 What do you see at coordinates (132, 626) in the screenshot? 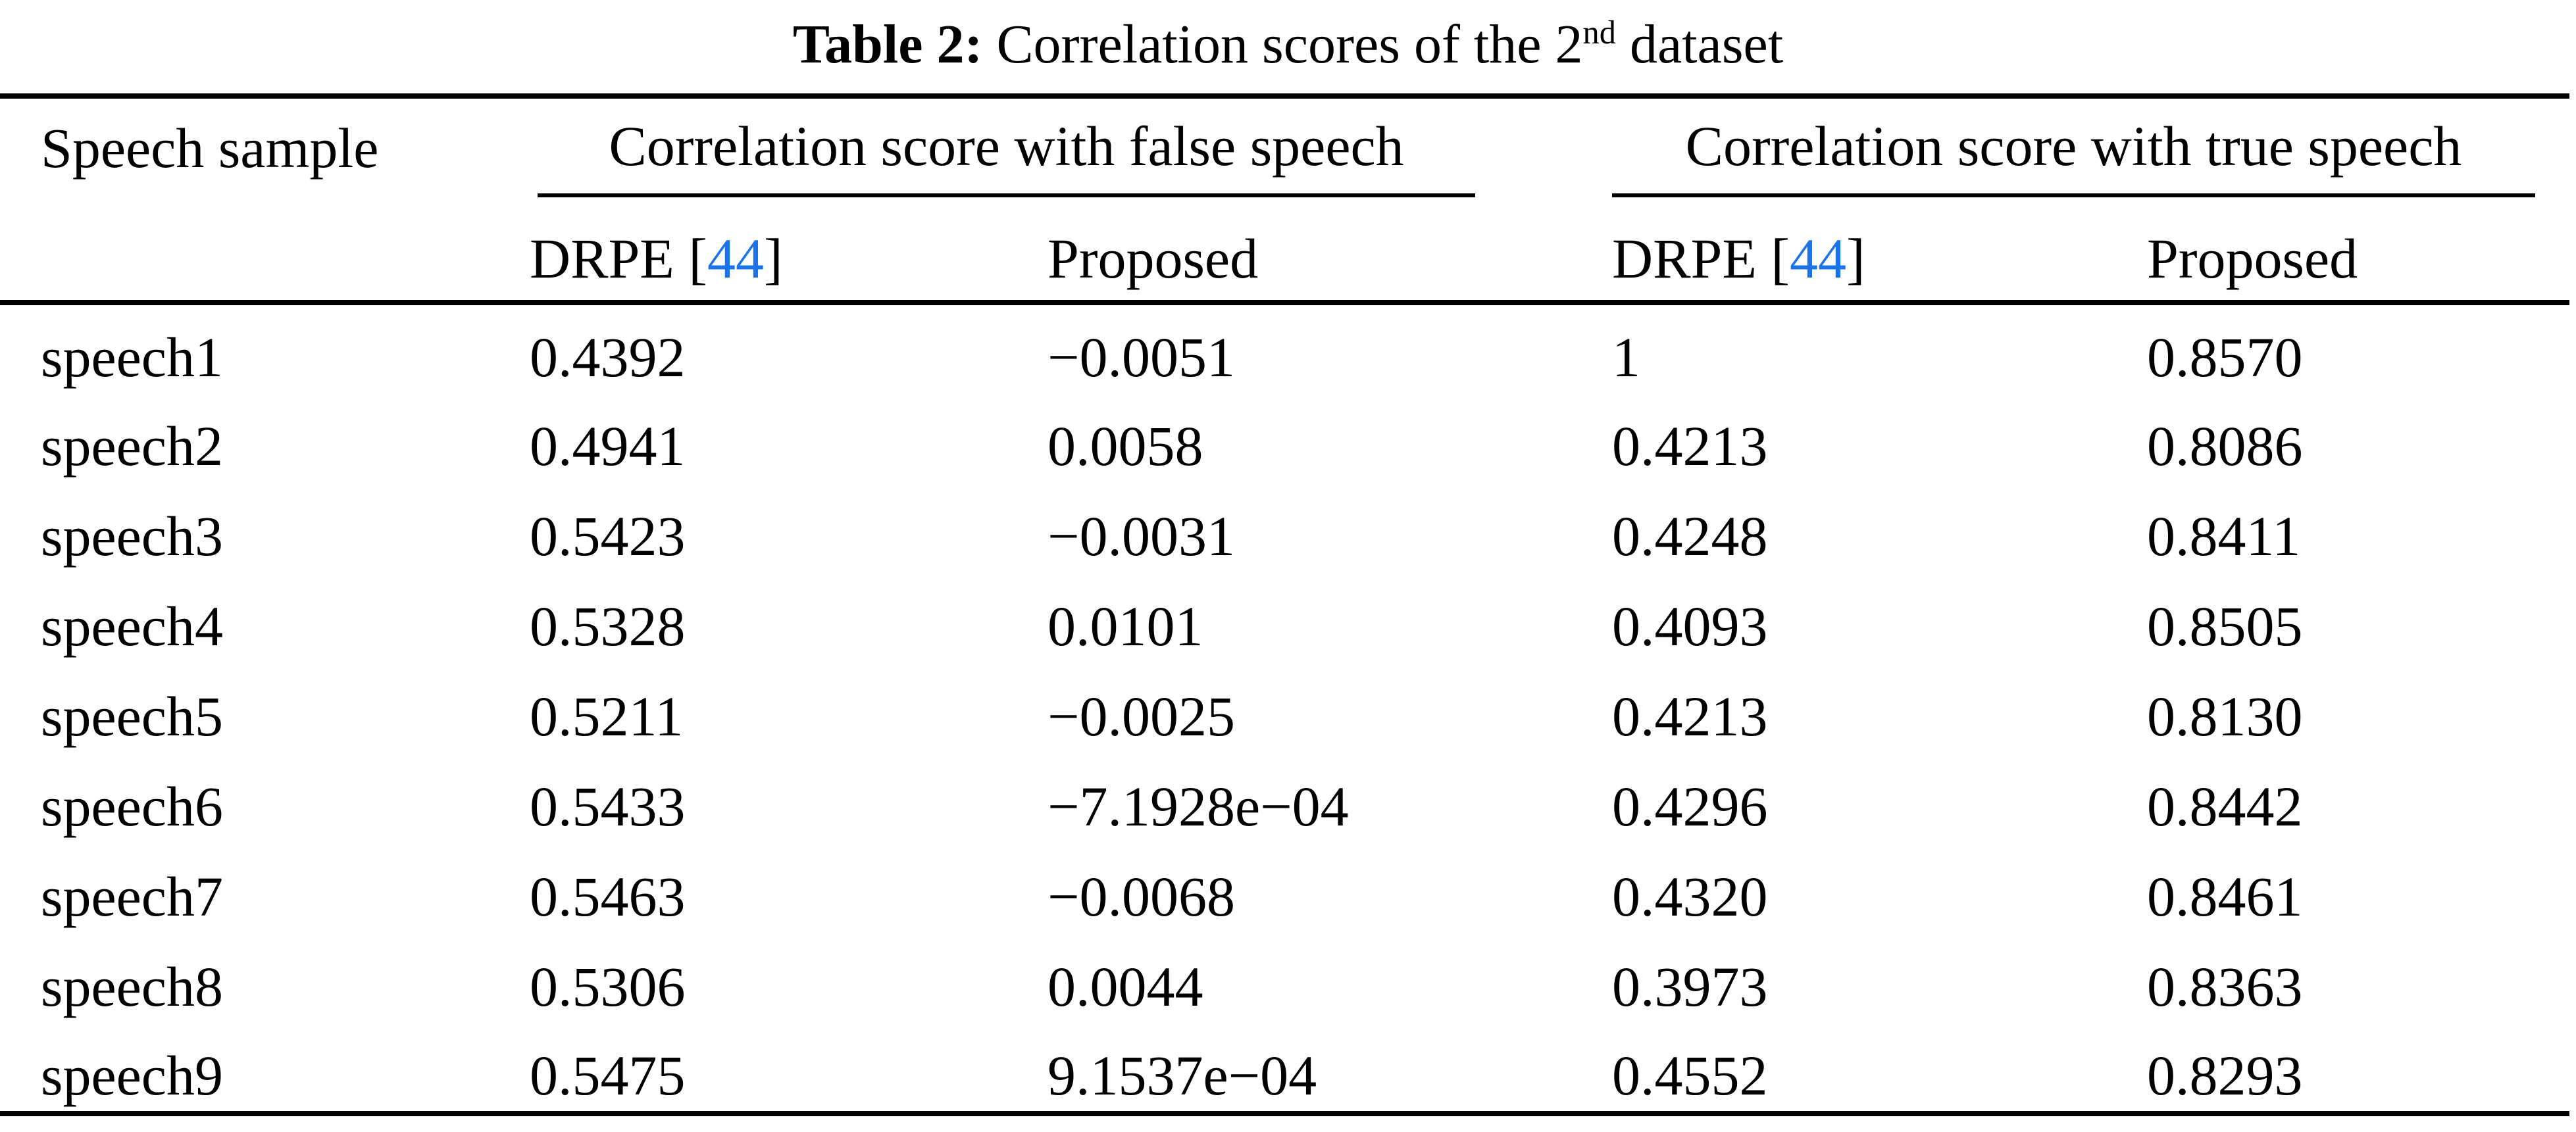
I see `cell-sample: speech4` at bounding box center [132, 626].